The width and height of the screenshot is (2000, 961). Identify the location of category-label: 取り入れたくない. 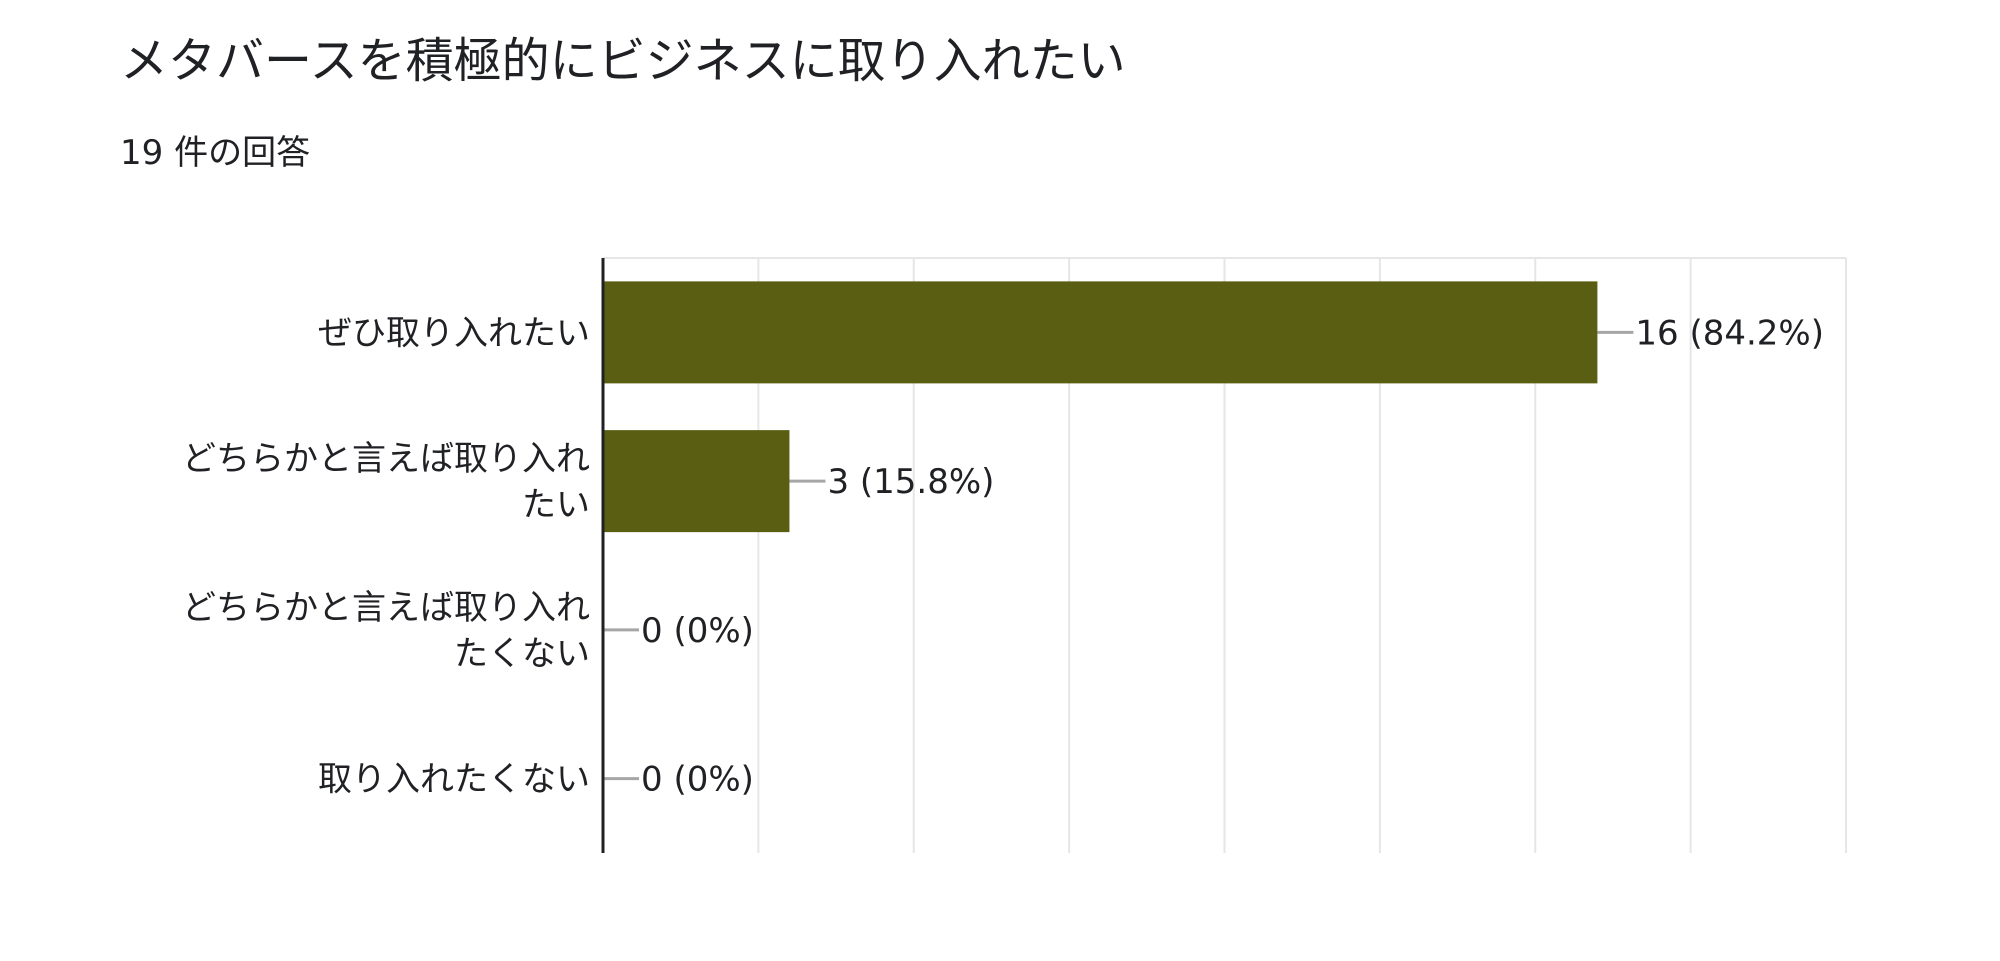
(454, 780).